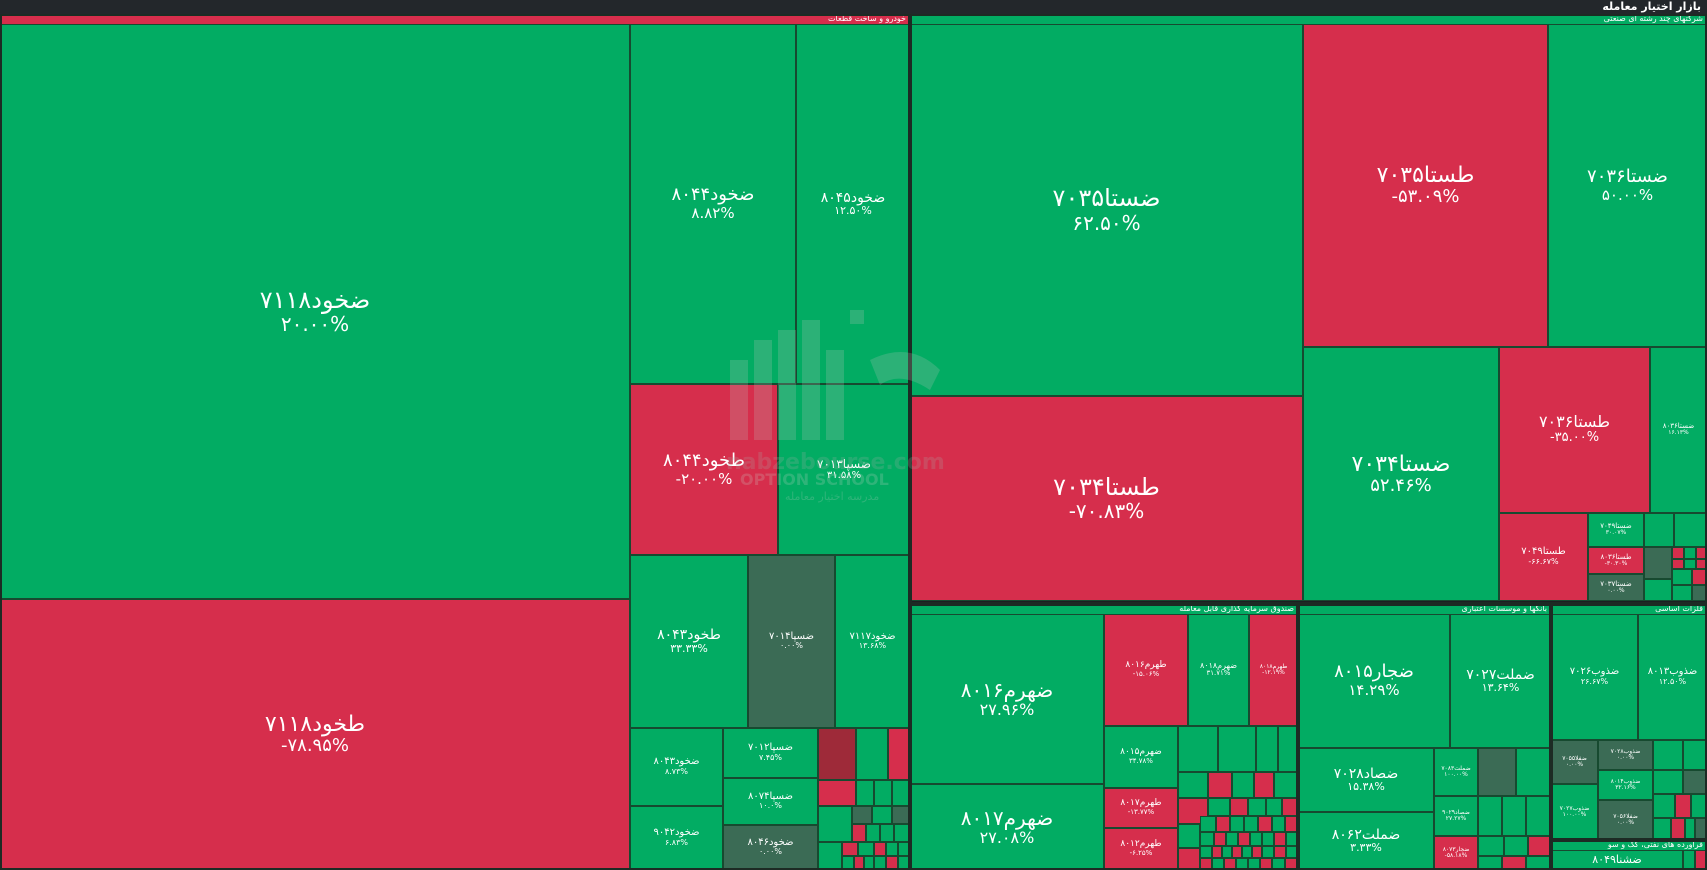 This screenshot has width=1707, height=870. I want to click on treemap-tile: ضملت۸۰۶۲ ۳.۳۳%, so click(1366, 841).